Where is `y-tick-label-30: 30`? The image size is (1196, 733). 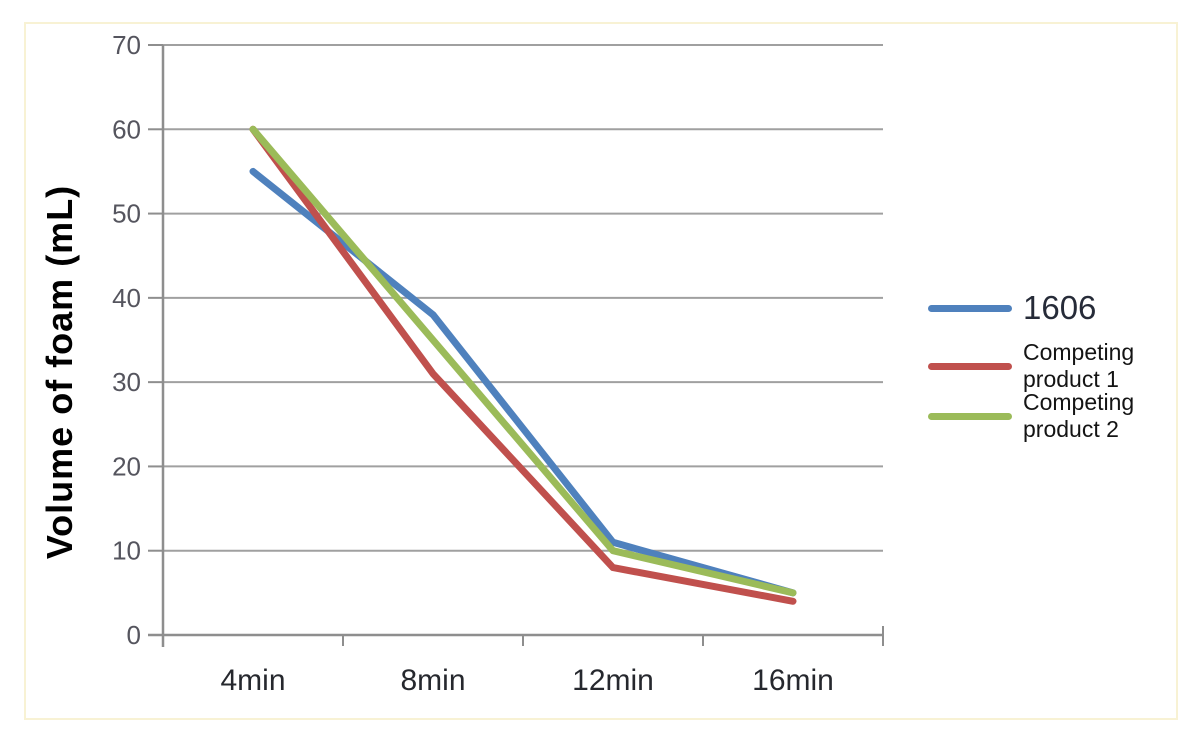 y-tick-label-30: 30 is located at coordinates (126, 382).